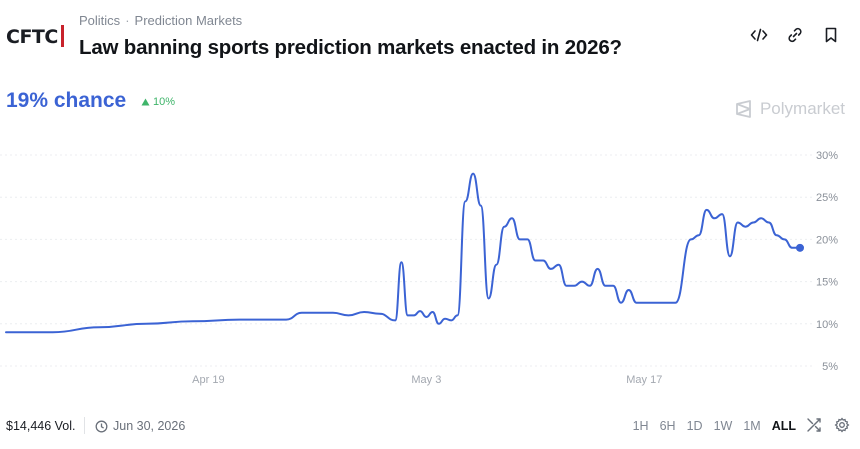 The height and width of the screenshot is (449, 860). What do you see at coordinates (640, 426) in the screenshot?
I see `range-1h: 1H` at bounding box center [640, 426].